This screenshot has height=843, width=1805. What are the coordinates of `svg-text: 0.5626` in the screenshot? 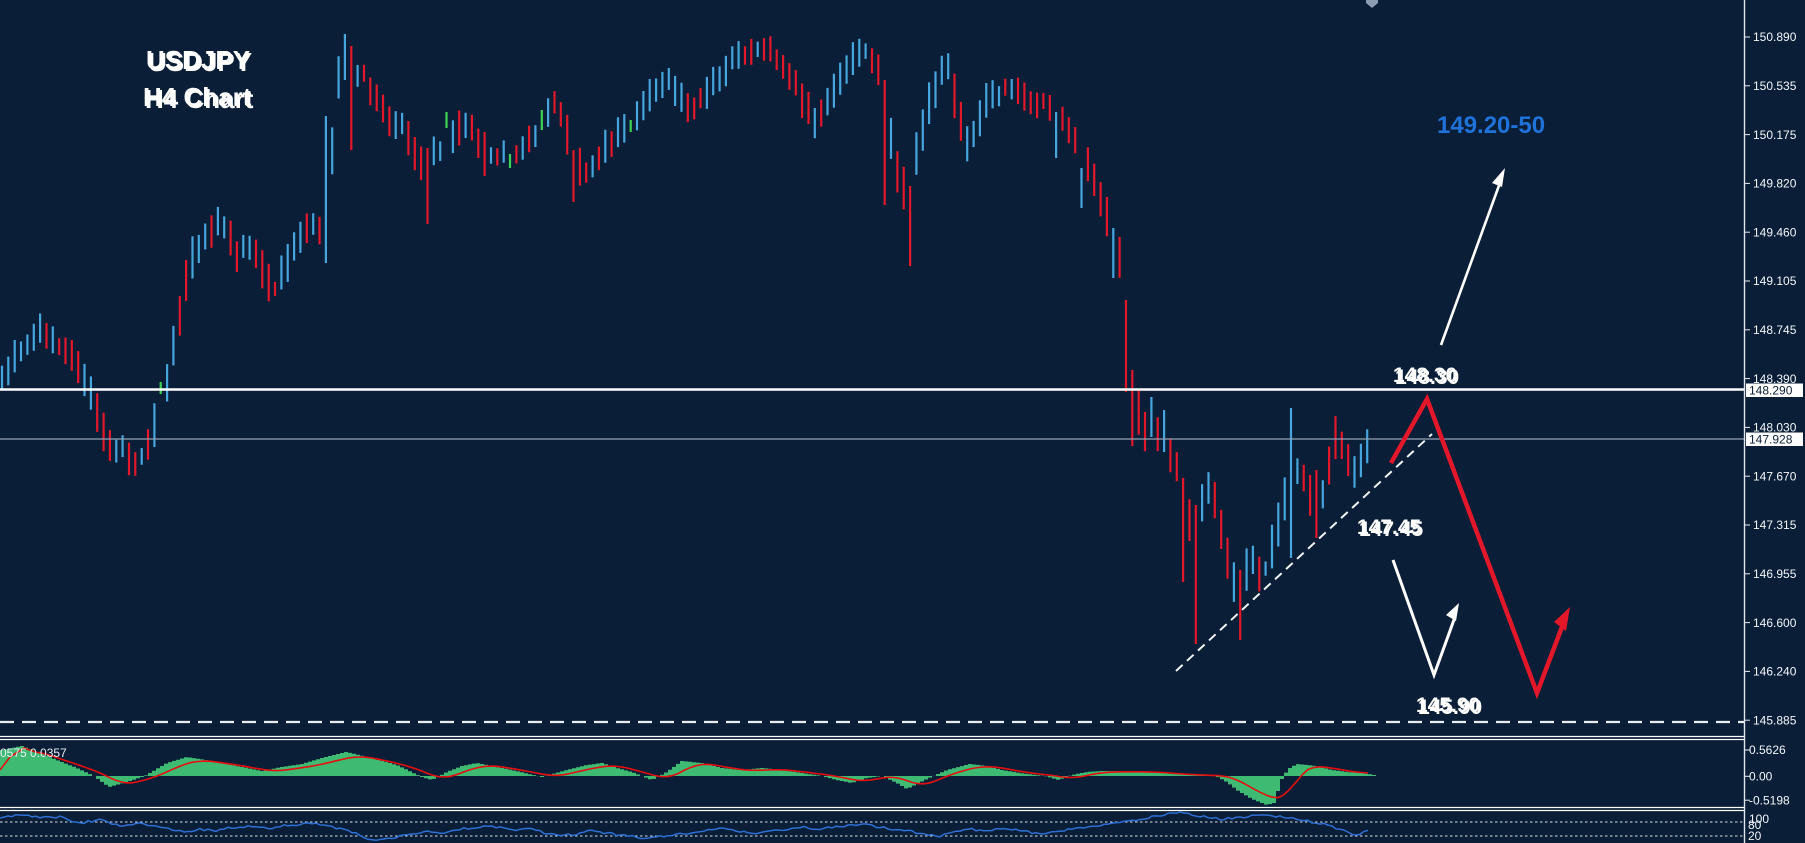 It's located at (1767, 750).